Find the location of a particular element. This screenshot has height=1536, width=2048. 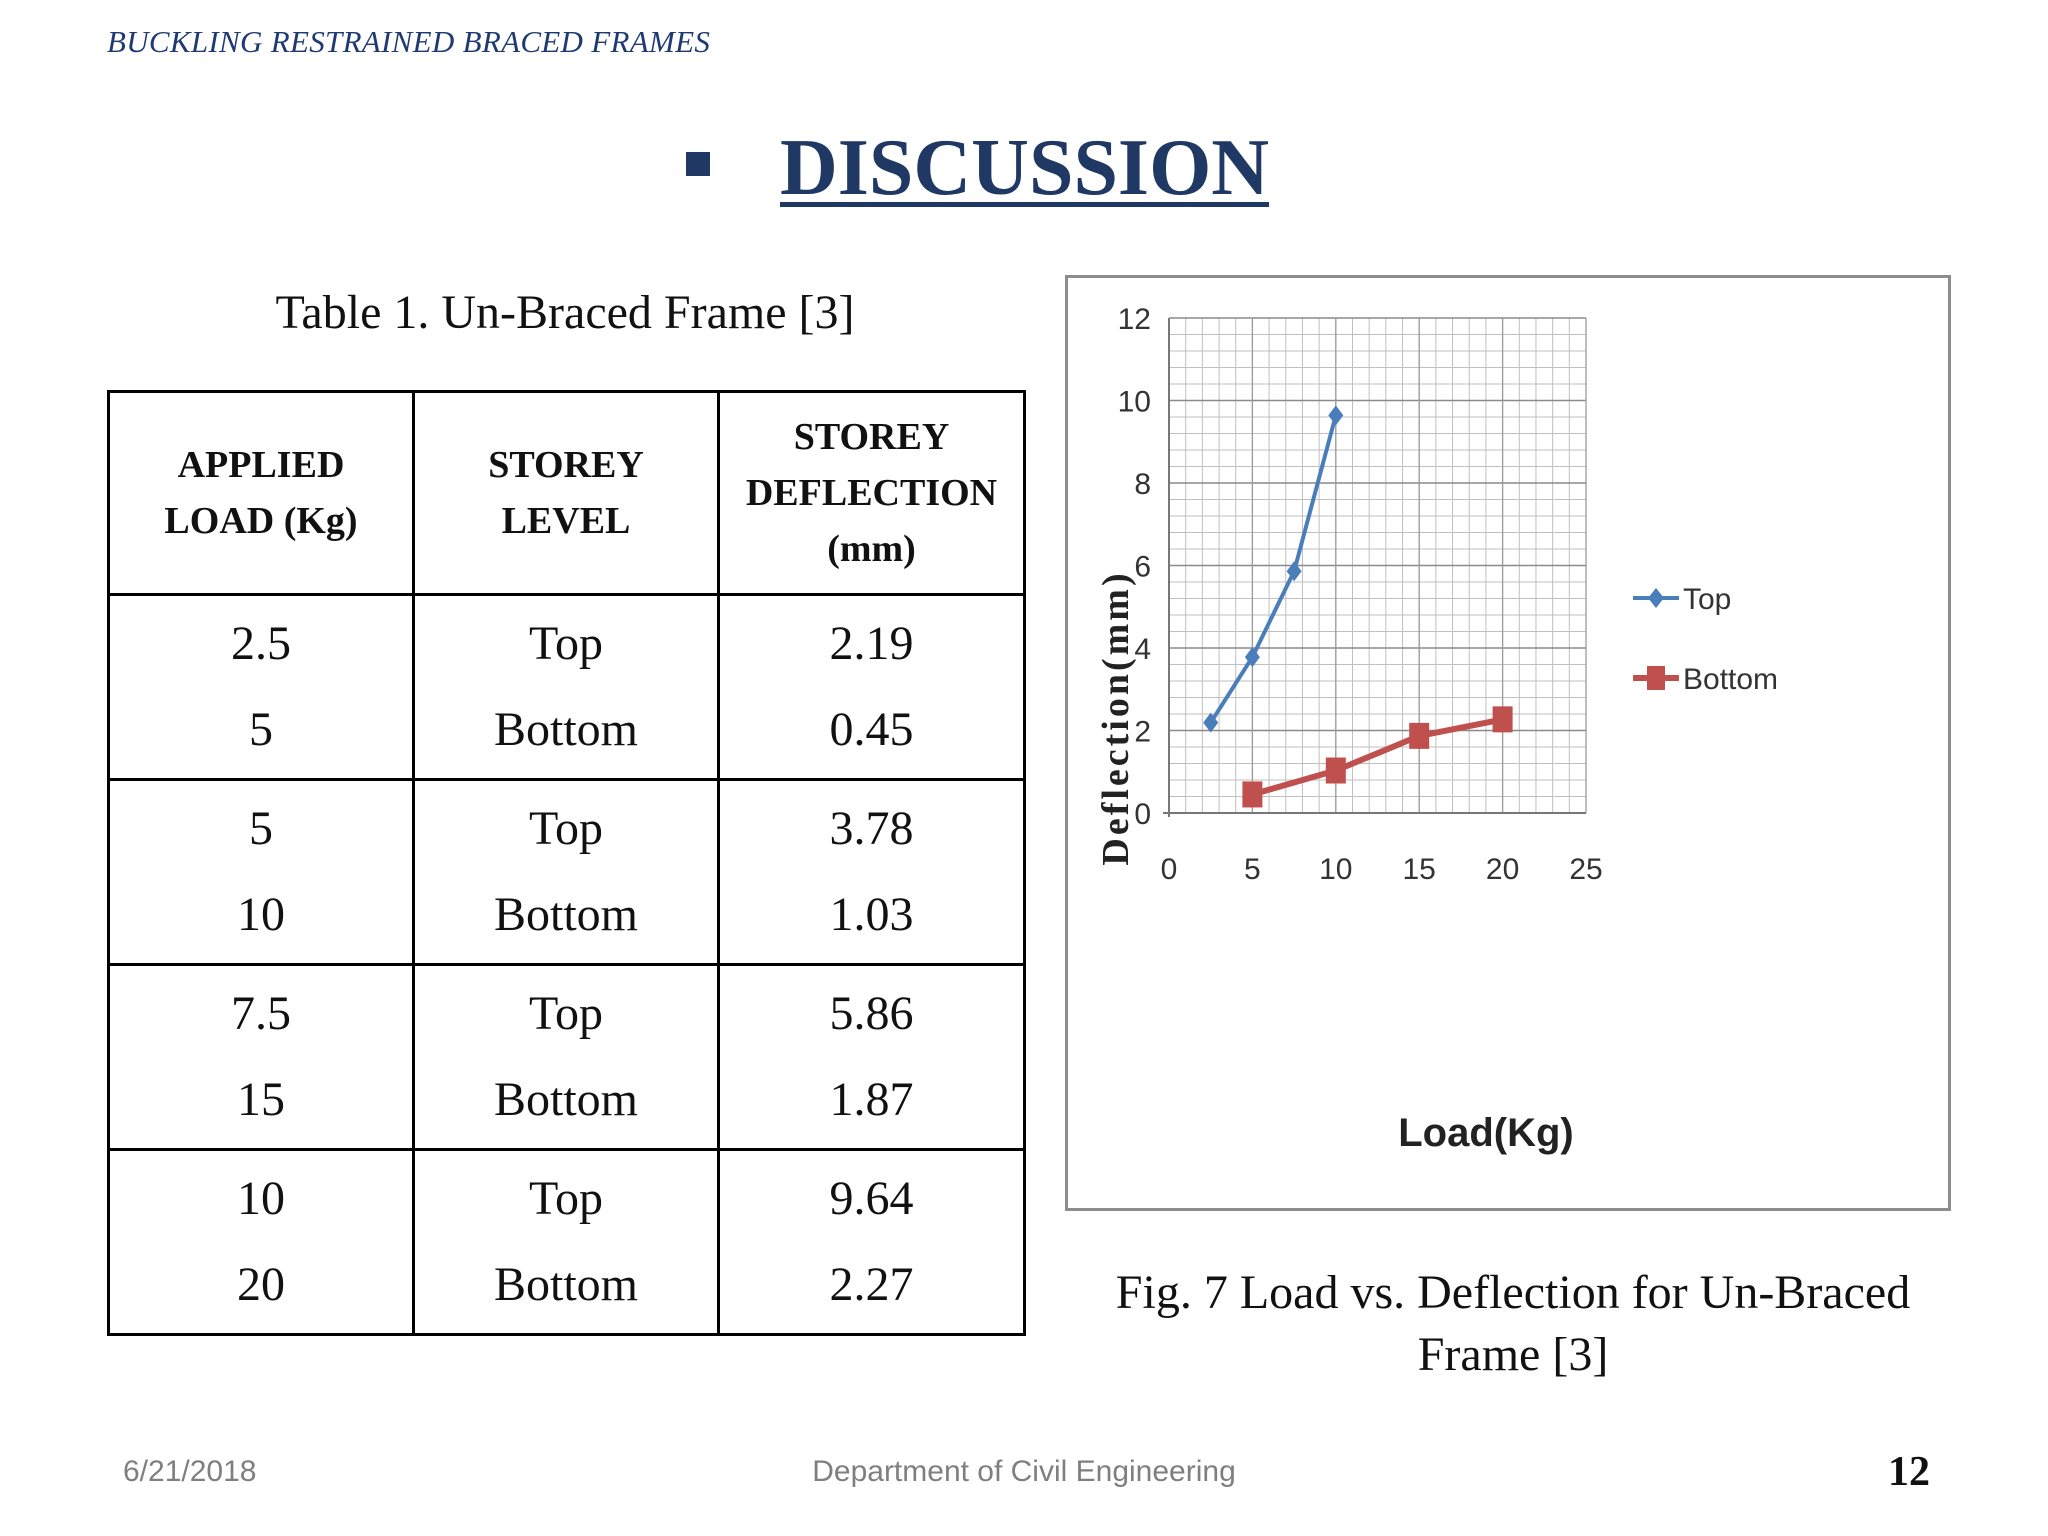

deflection-value: 1.87 is located at coordinates (871, 1099).